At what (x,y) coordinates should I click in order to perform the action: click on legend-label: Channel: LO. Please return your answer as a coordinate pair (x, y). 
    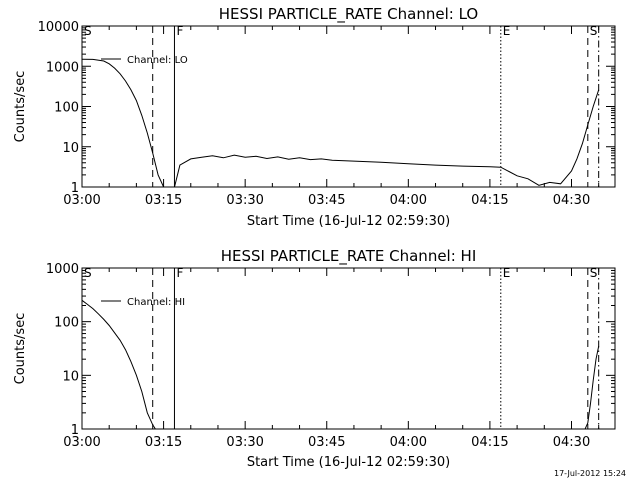
    Looking at the image, I should click on (157, 60).